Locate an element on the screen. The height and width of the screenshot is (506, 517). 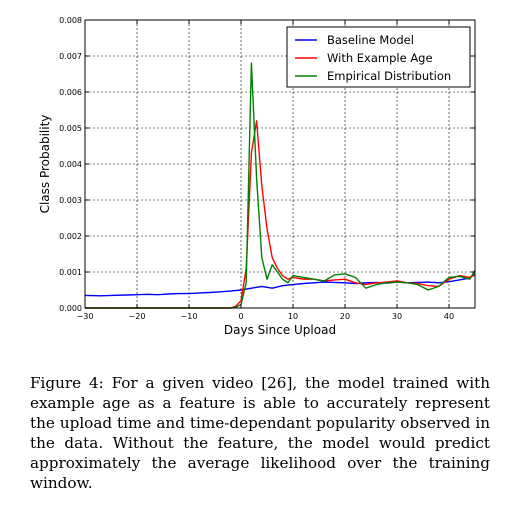
y-tick-label: 0.002 is located at coordinates (70, 236).